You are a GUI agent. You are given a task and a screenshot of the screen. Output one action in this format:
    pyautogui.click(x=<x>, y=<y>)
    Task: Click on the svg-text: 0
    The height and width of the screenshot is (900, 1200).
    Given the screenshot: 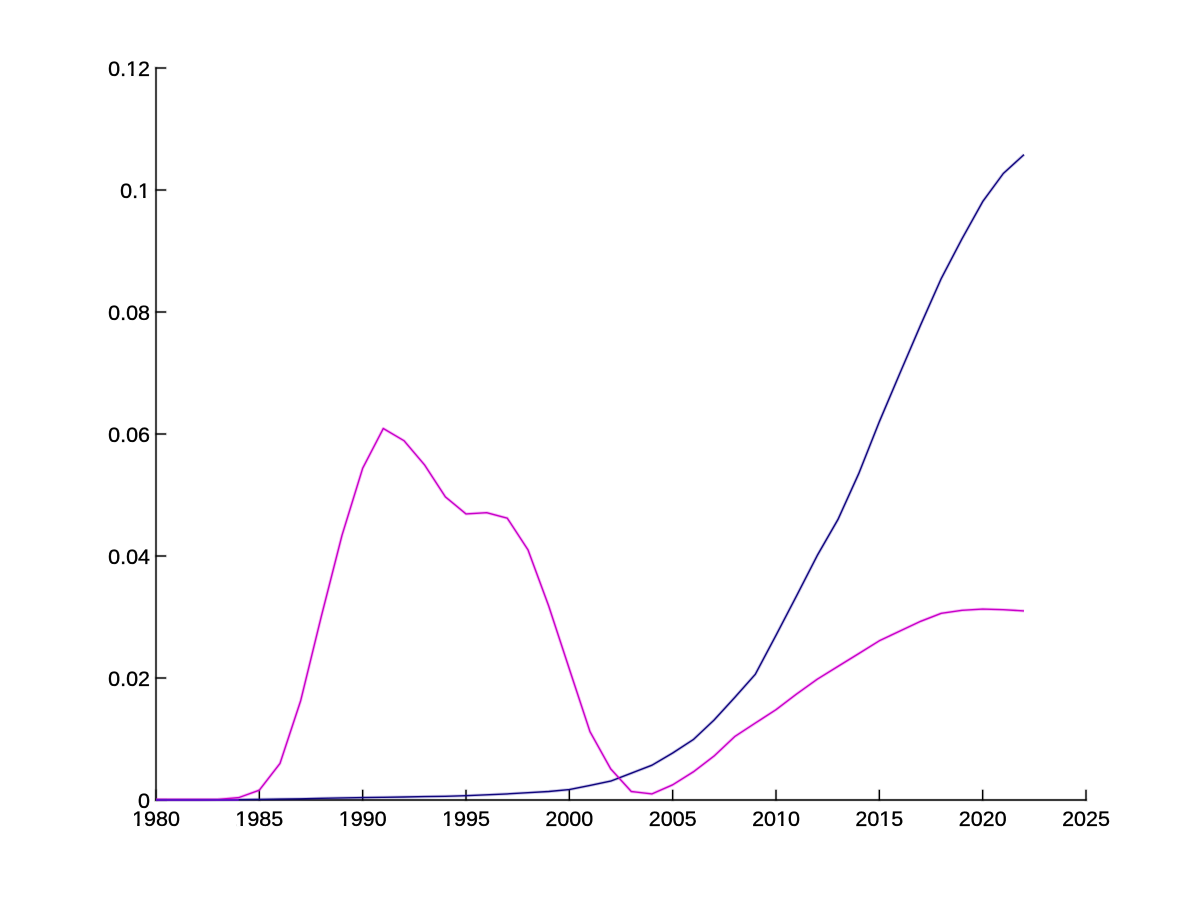 What is the action you would take?
    pyautogui.click(x=144, y=801)
    